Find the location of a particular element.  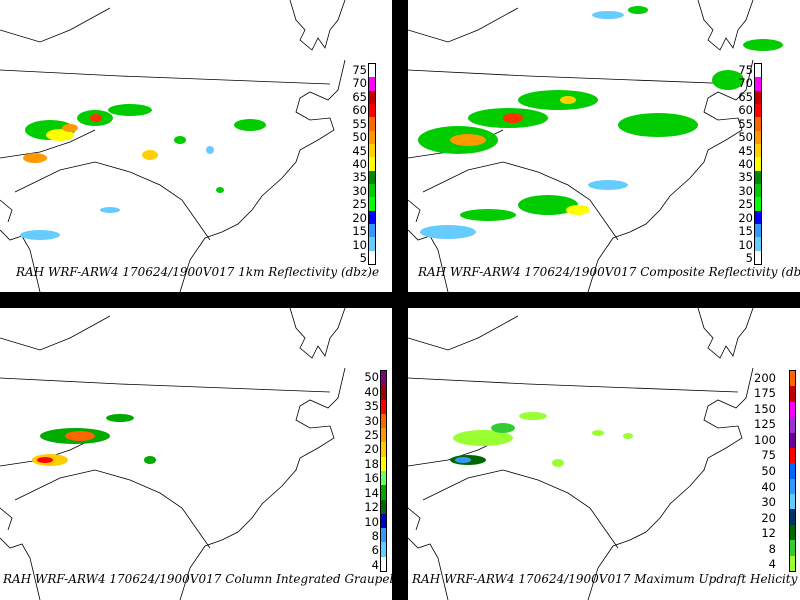

legend-label: 12 is located at coordinates (371, 507).